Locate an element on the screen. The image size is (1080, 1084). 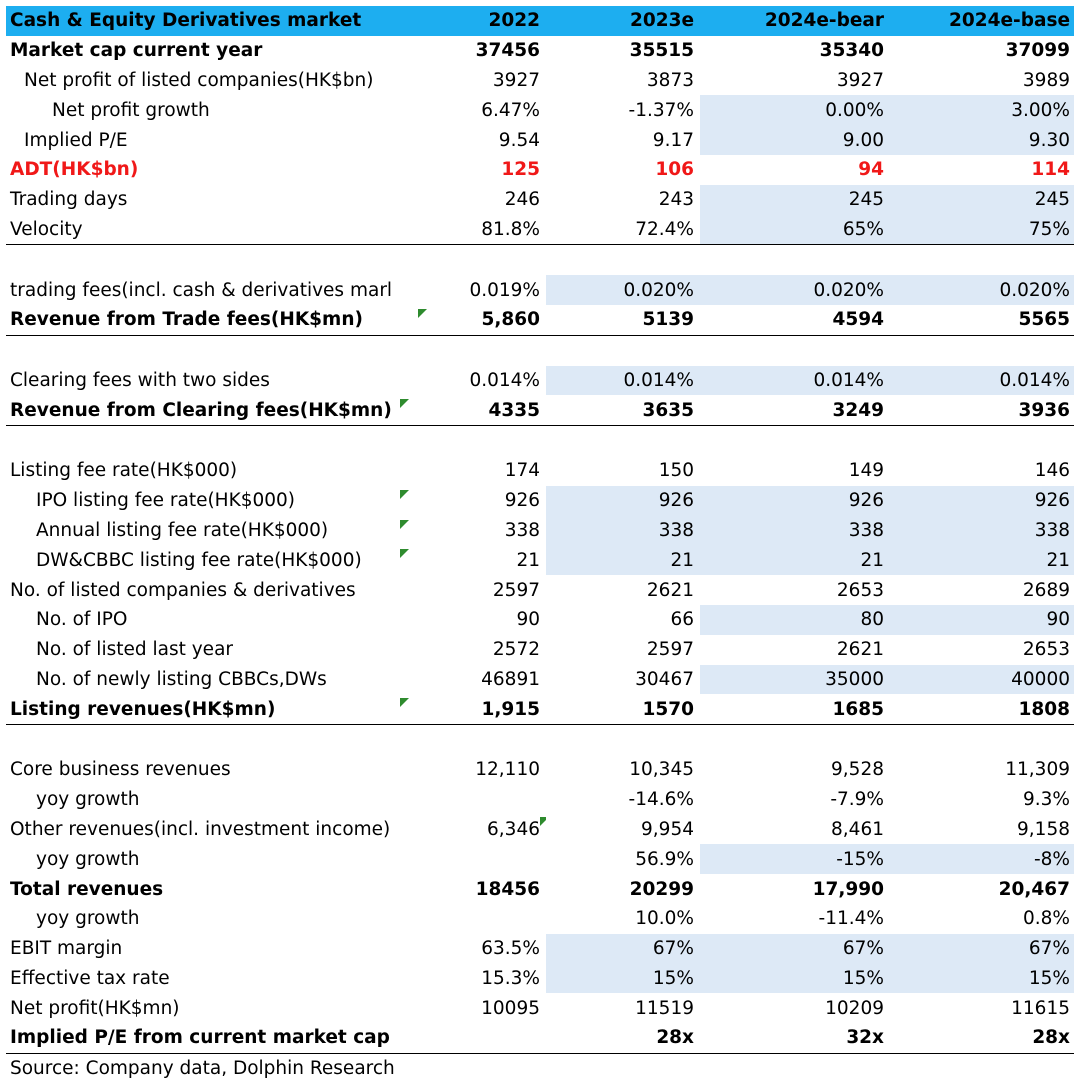
value-2024e-bear: 245 is located at coordinates (796, 199).